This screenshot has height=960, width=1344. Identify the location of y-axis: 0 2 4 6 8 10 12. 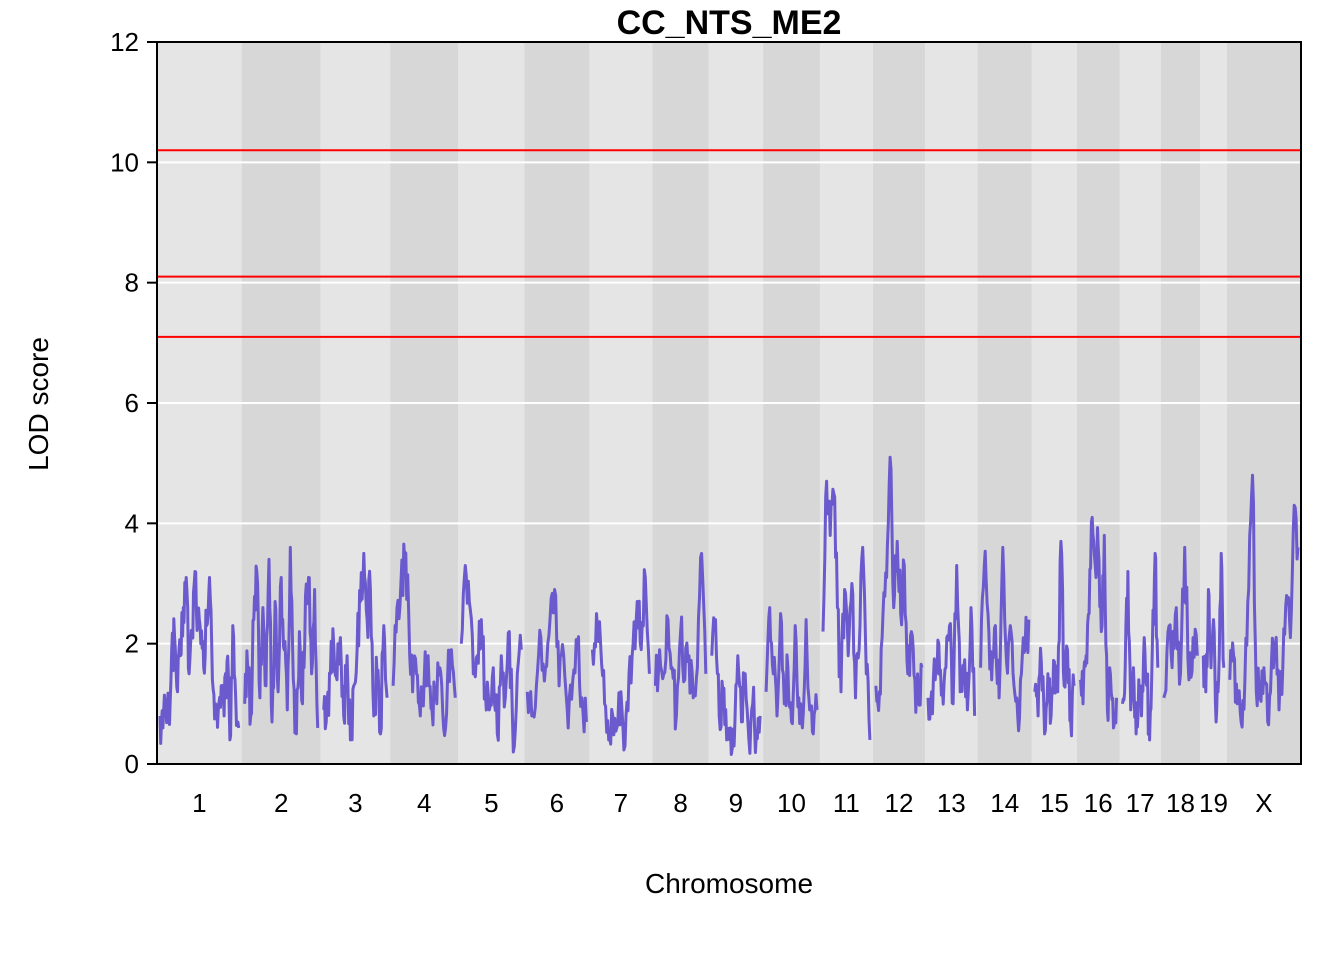
(134, 403).